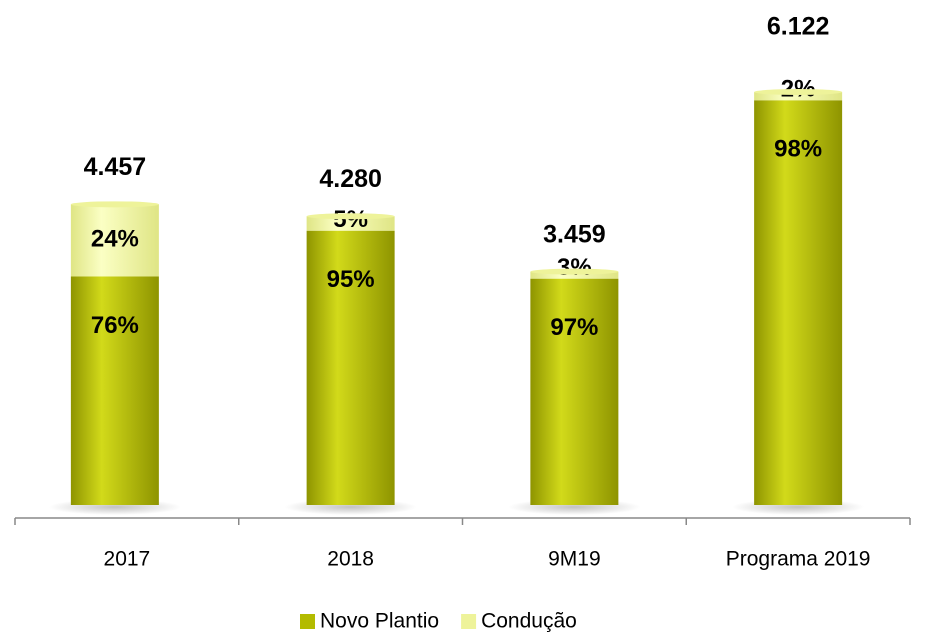 This screenshot has width=926, height=642. Describe the element at coordinates (798, 27) in the screenshot. I see `total-label: 6.122` at that location.